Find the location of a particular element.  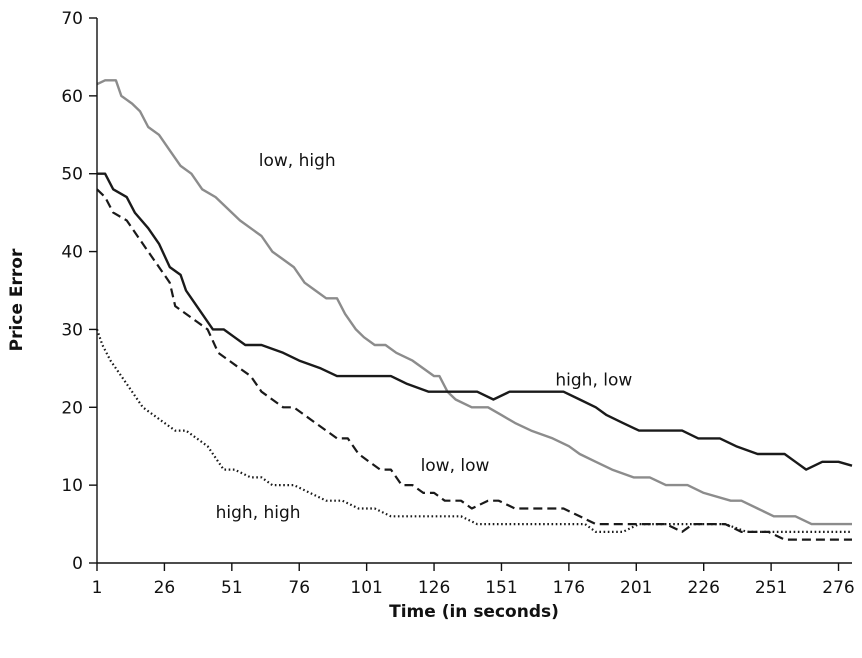

series-label-low-high: low, high is located at coordinates (297, 161).